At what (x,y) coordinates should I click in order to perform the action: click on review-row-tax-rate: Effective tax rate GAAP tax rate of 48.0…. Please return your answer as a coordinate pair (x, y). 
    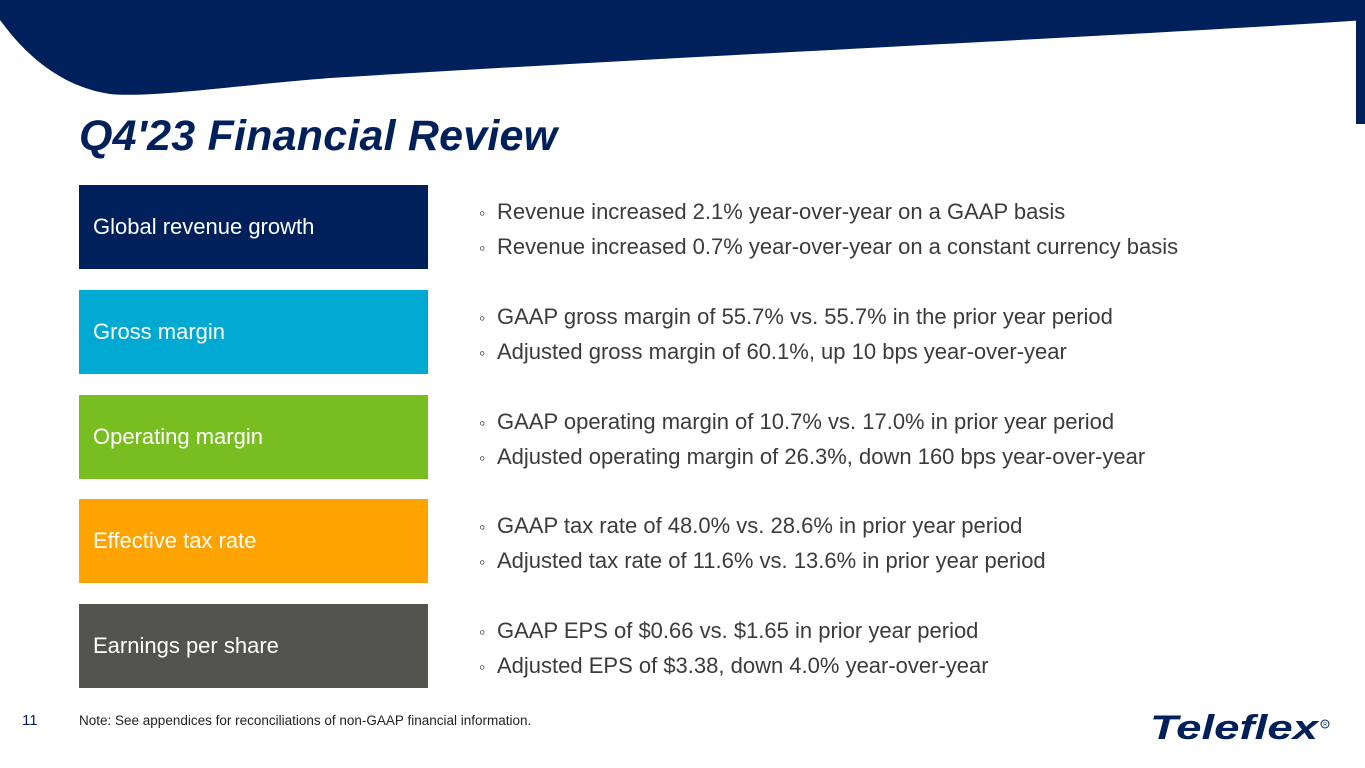
    Looking at the image, I should click on (704, 541).